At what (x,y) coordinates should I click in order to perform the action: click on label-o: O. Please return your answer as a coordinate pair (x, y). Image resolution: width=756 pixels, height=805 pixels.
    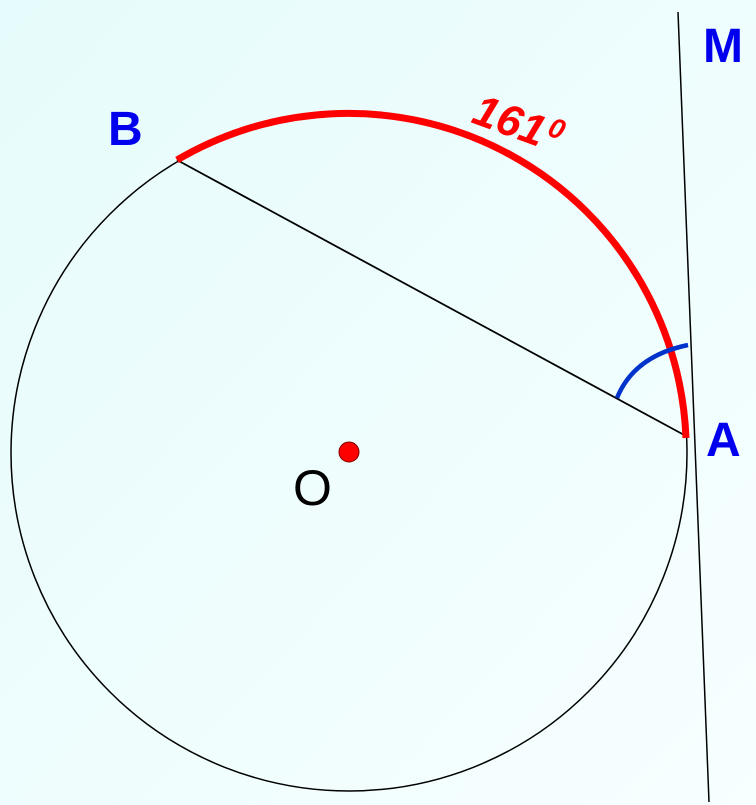
    Looking at the image, I should click on (312, 488).